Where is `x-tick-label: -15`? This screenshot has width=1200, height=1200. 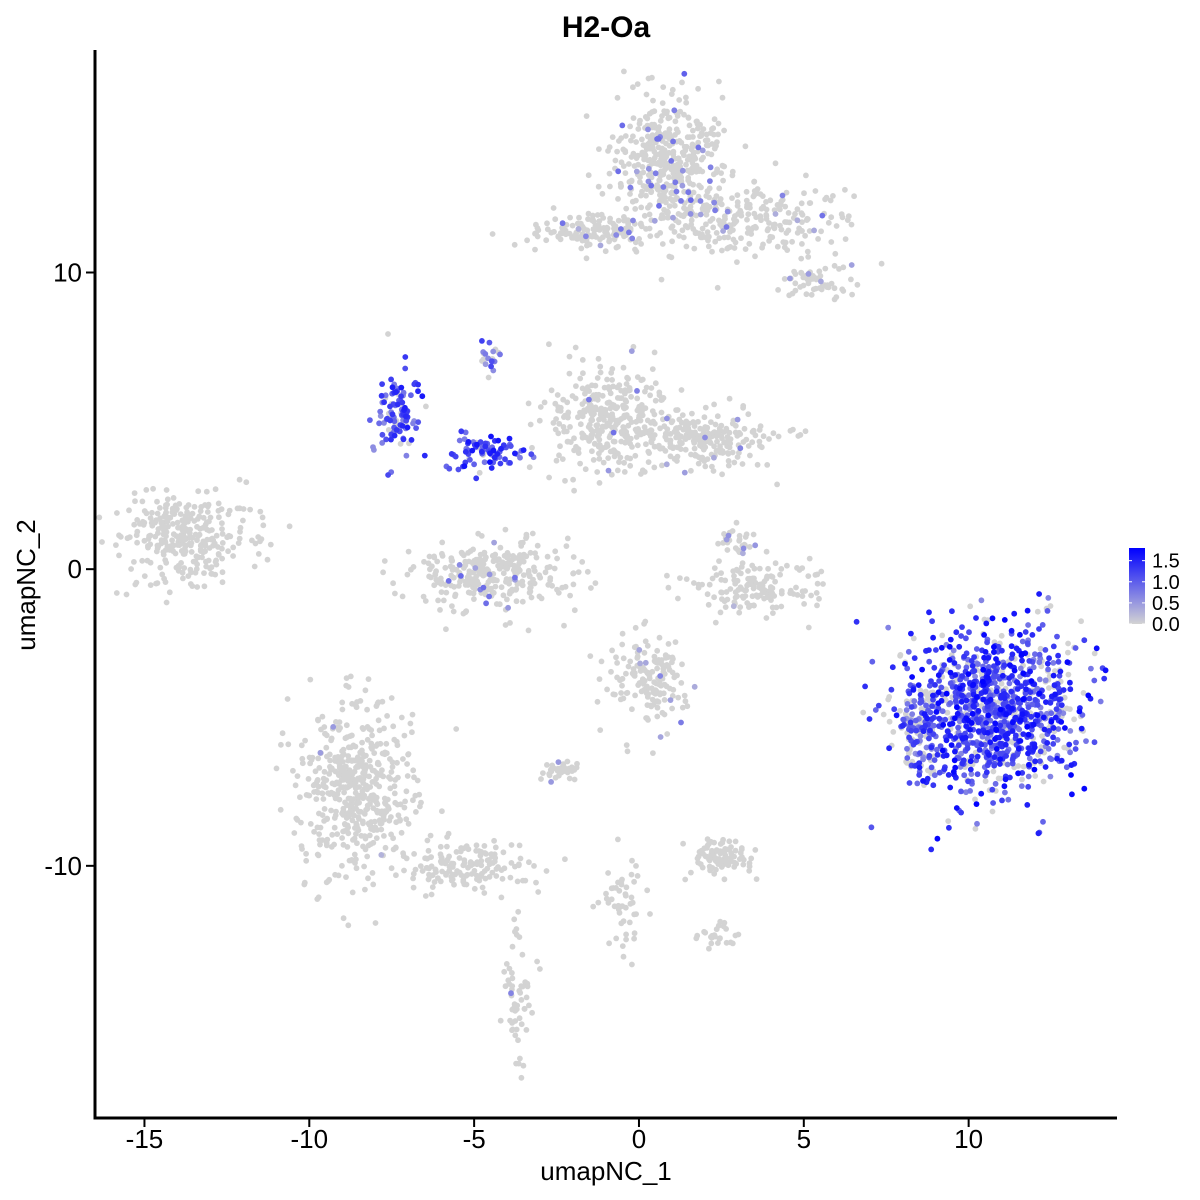 x-tick-label: -15 is located at coordinates (145, 1139).